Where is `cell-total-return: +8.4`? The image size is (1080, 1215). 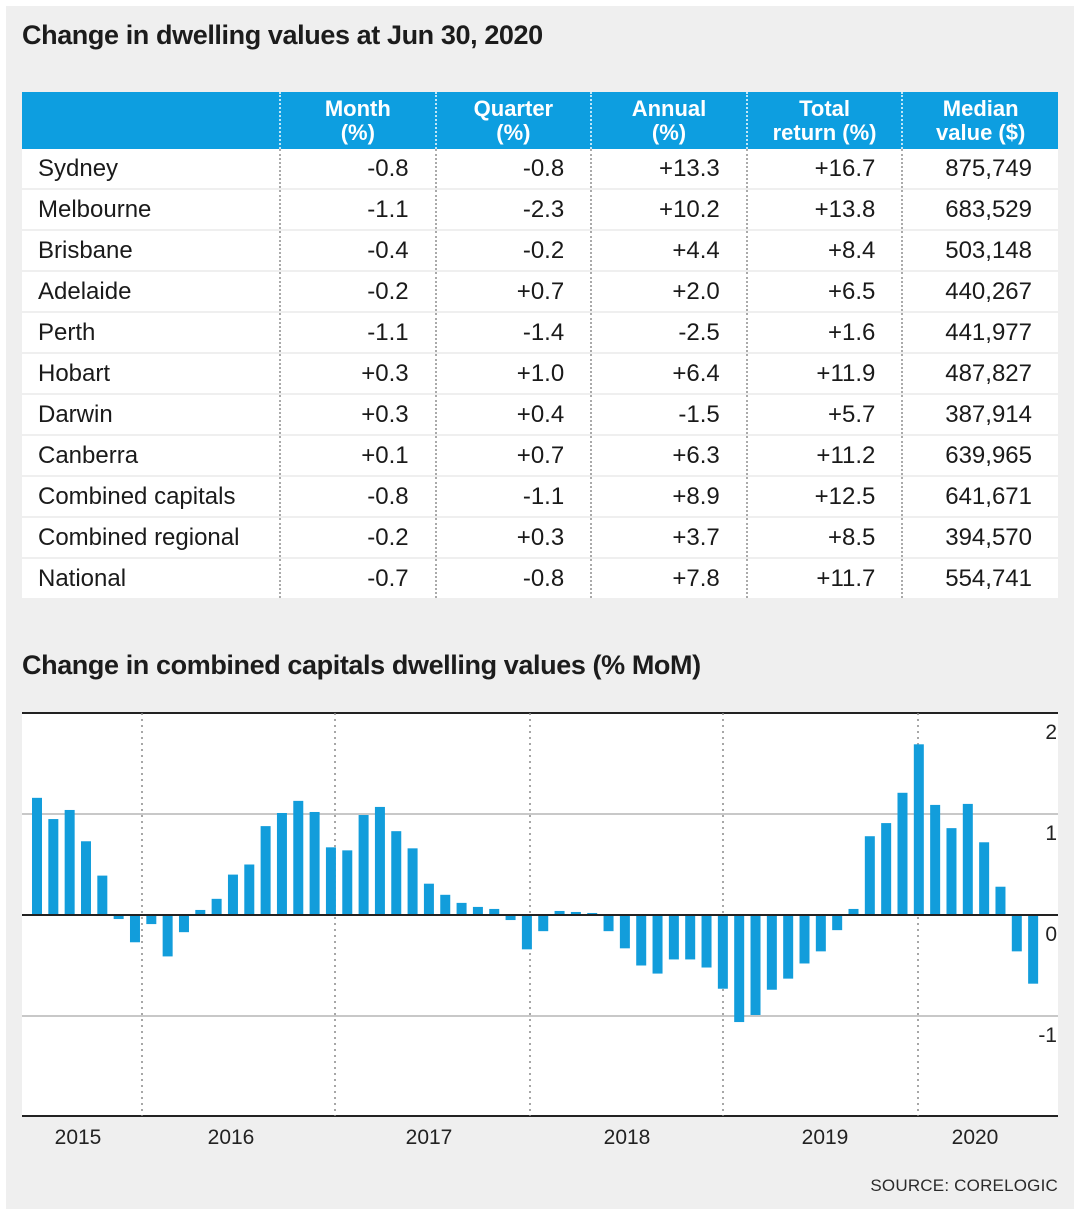 cell-total-return: +8.4 is located at coordinates (824, 251).